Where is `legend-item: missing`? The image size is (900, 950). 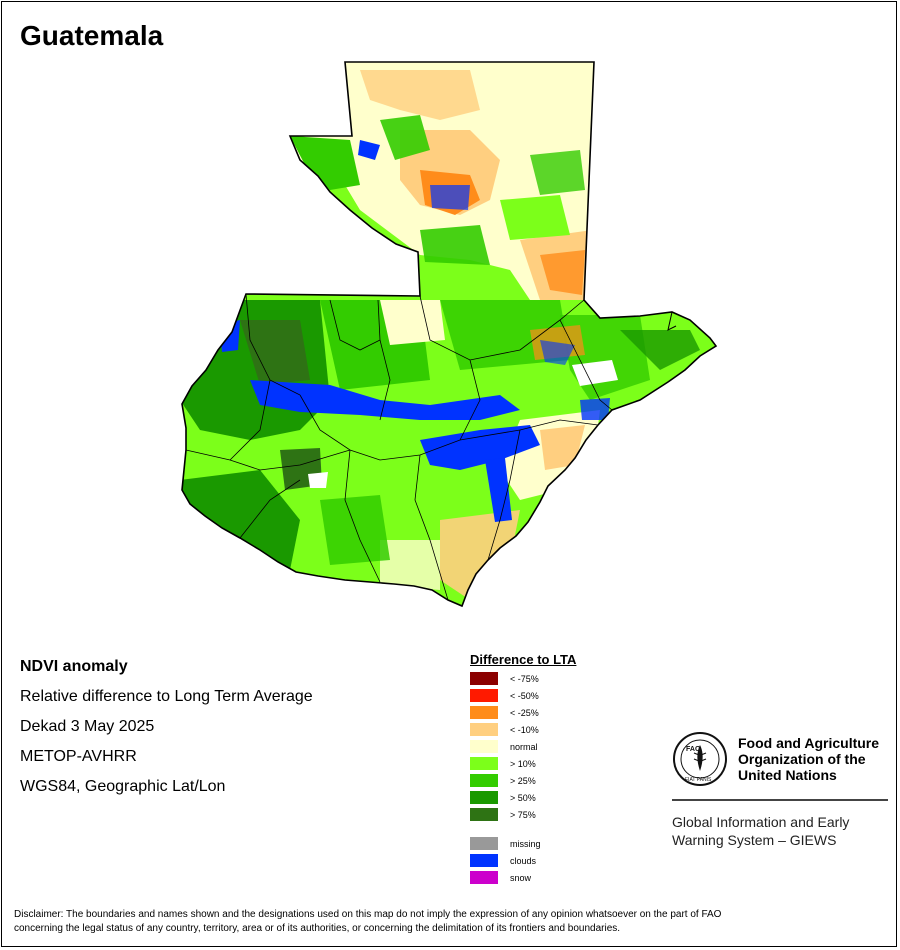
legend-item: missing is located at coordinates (523, 843).